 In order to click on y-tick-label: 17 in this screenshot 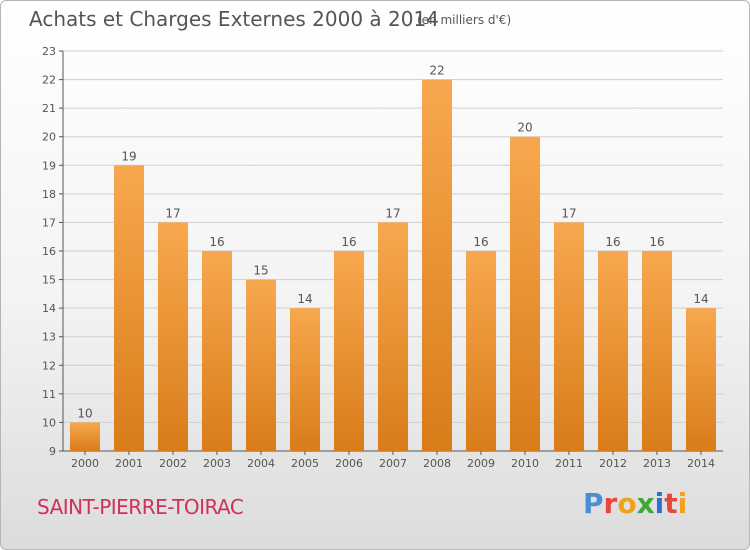, I will do `click(49, 222)`.